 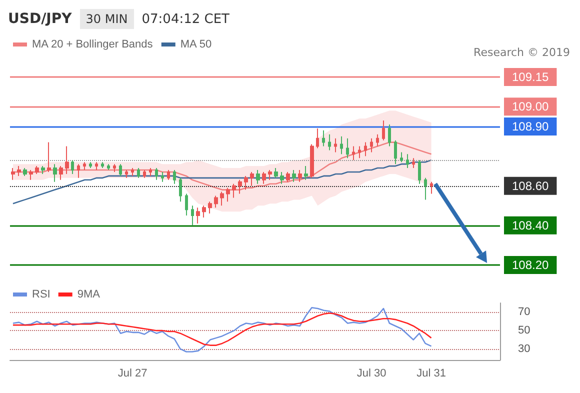 I want to click on legend-label: 9MA, so click(x=89, y=294).